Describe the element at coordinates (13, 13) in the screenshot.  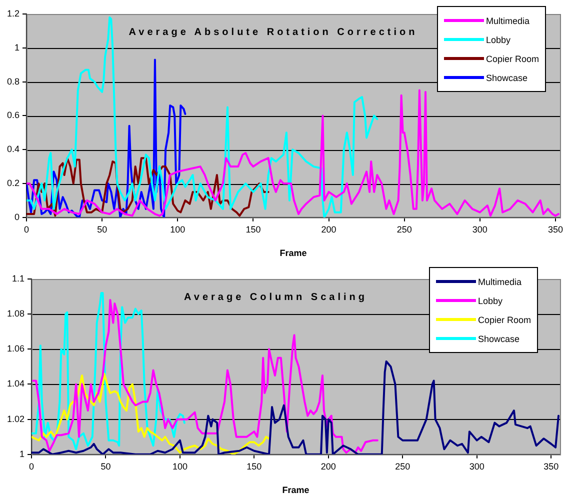
I see `y-tick-label: 1.2` at that location.